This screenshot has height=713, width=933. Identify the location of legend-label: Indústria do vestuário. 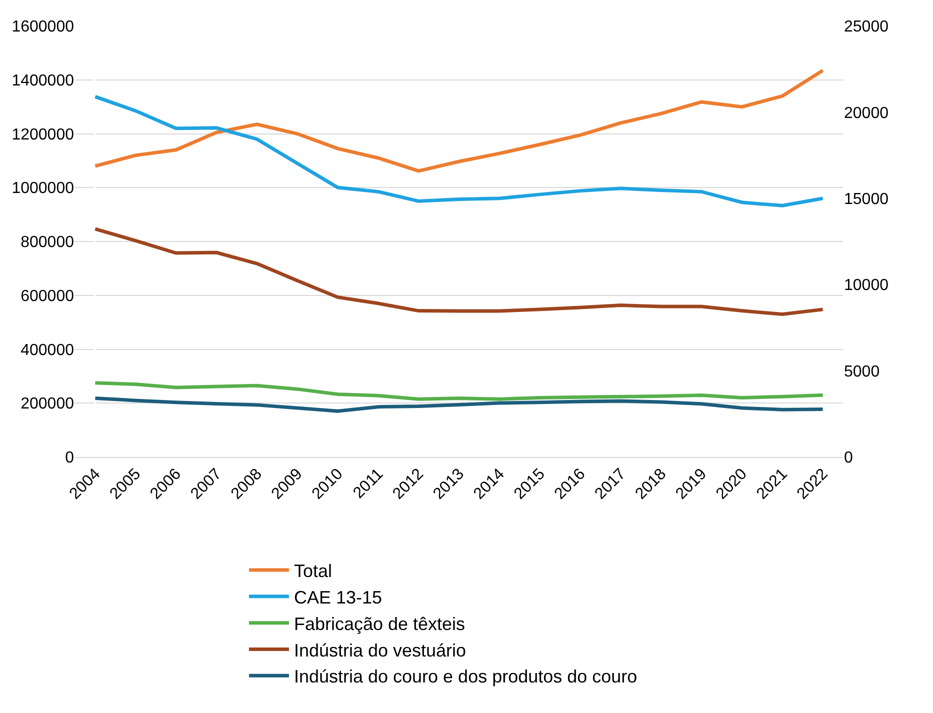
(380, 650).